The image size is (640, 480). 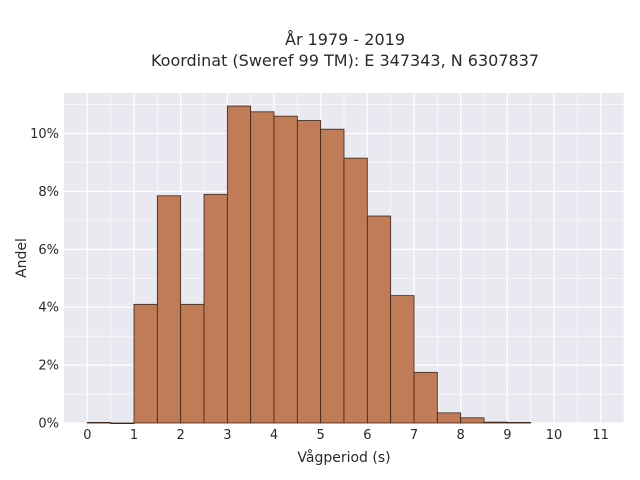 What do you see at coordinates (48, 366) in the screenshot?
I see `y-tick-label: 2%` at bounding box center [48, 366].